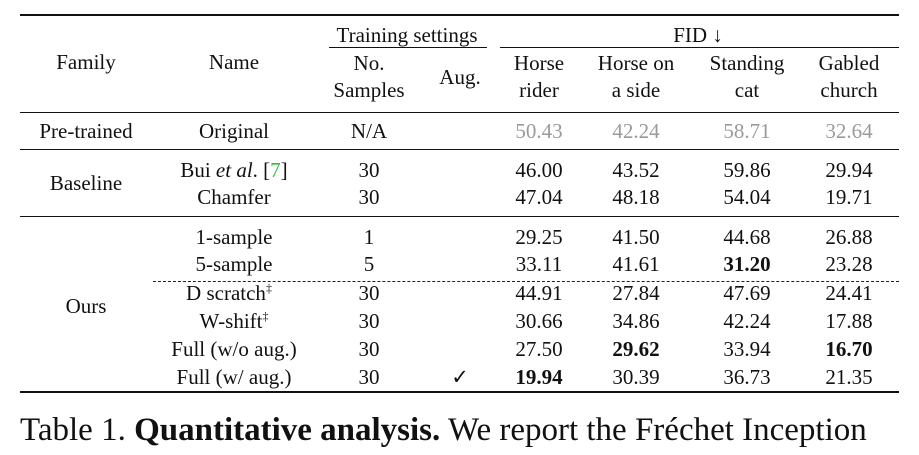 The width and height of the screenshot is (919, 455). I want to click on caption-title: Quantitative analysis., so click(287, 430).